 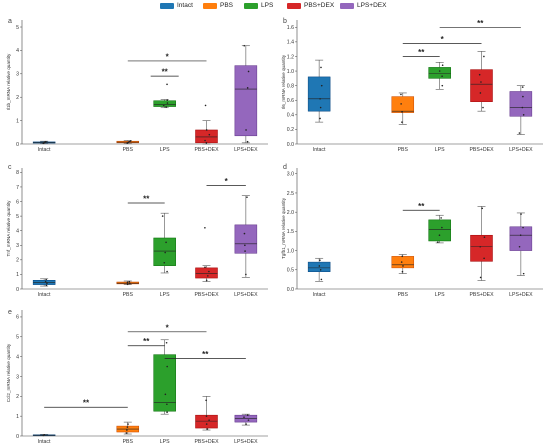 I want to click on y-tick-label: 7, so click(x=17, y=188).